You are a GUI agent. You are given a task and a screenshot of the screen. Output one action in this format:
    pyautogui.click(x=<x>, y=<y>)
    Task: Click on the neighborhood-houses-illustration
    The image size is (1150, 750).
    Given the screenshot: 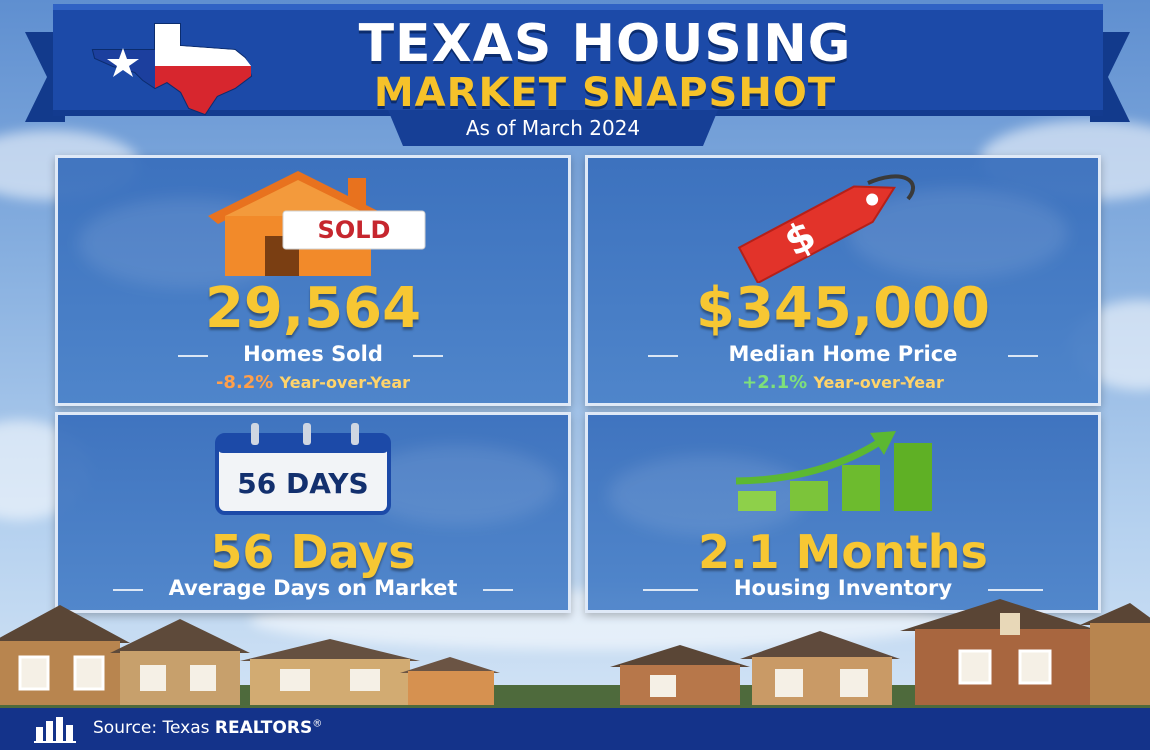 What is the action you would take?
    pyautogui.click(x=575, y=654)
    